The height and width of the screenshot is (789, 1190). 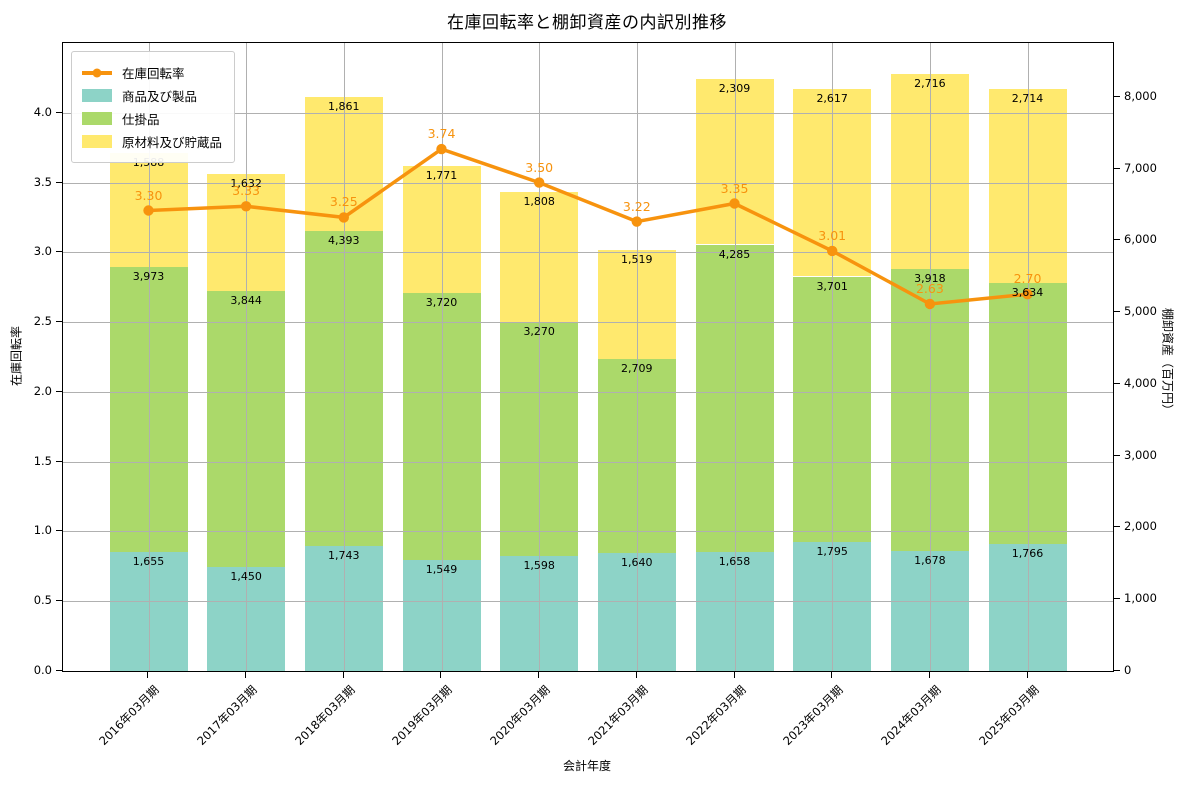 What do you see at coordinates (325, 715) in the screenshot?
I see `x-tick-label: 2018年03月期` at bounding box center [325, 715].